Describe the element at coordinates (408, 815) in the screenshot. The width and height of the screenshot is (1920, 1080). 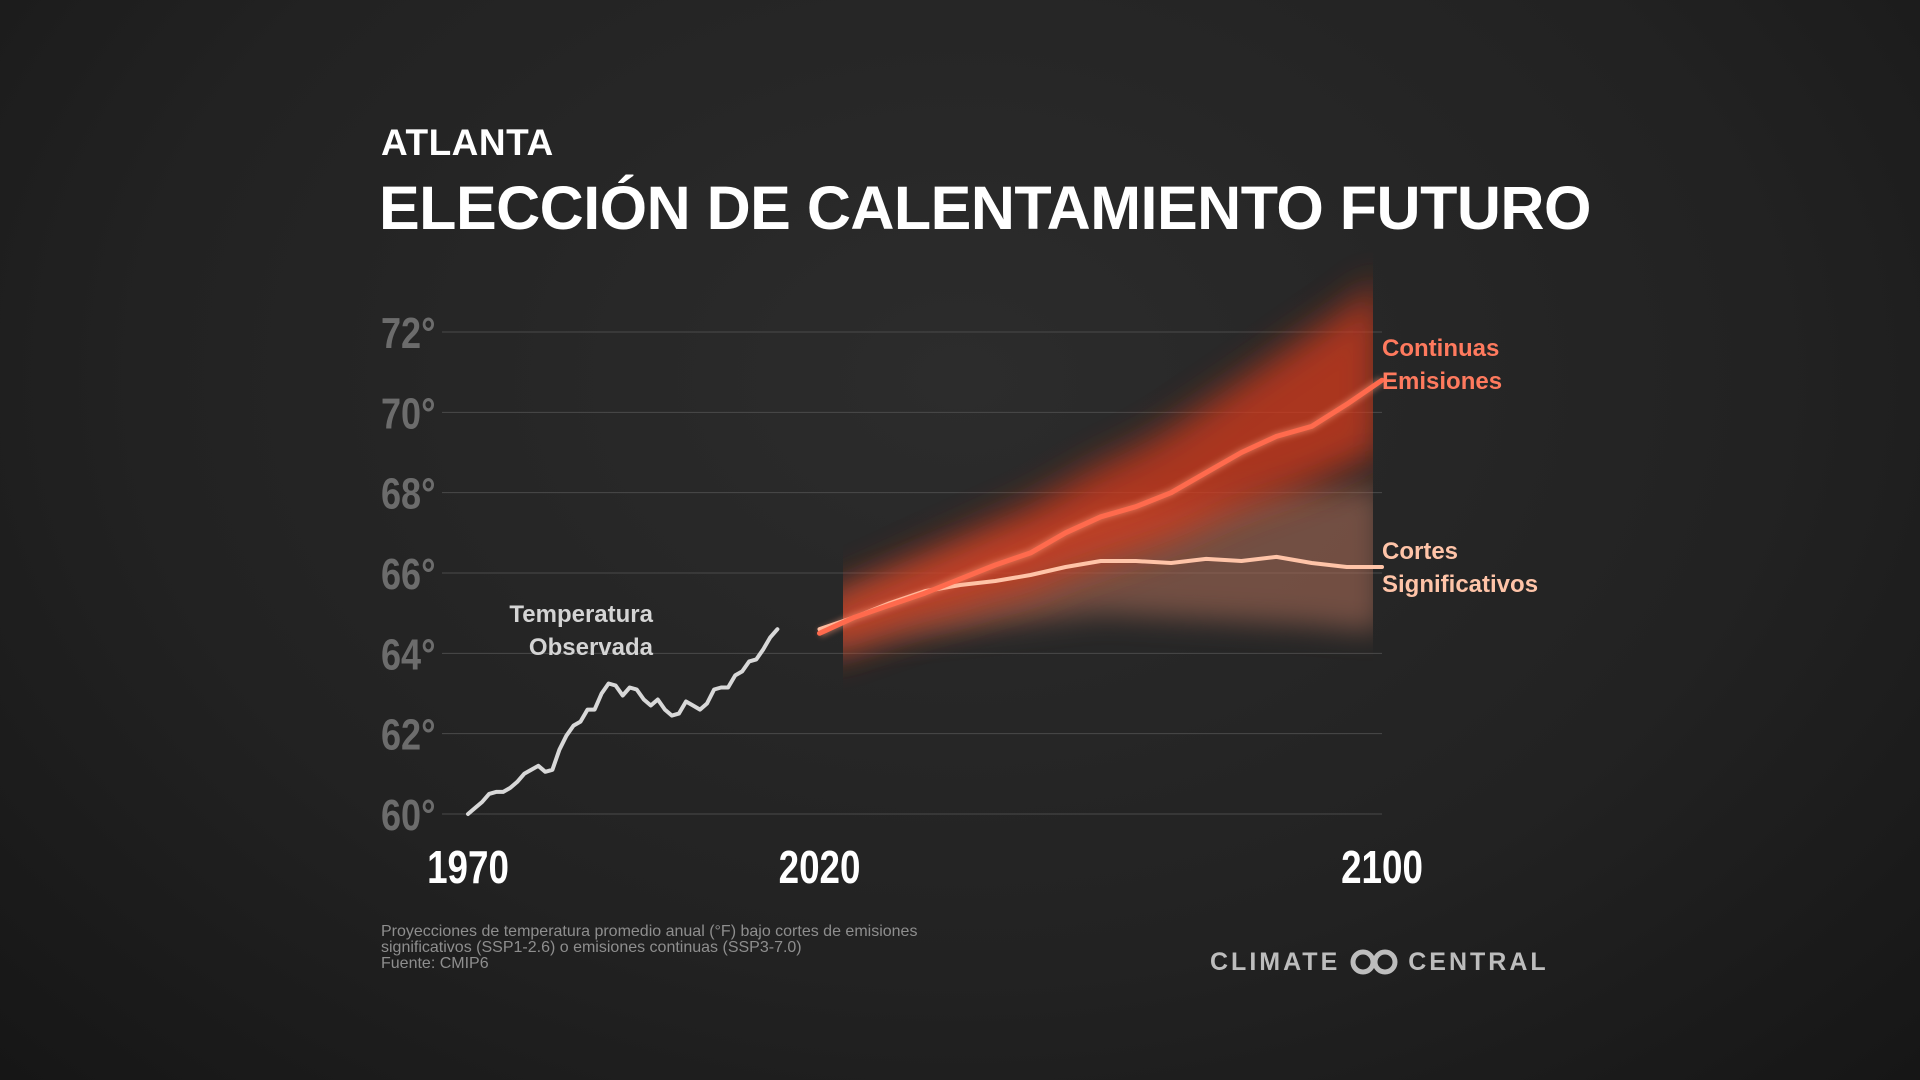
I see `y-tick-label: 60°` at that location.